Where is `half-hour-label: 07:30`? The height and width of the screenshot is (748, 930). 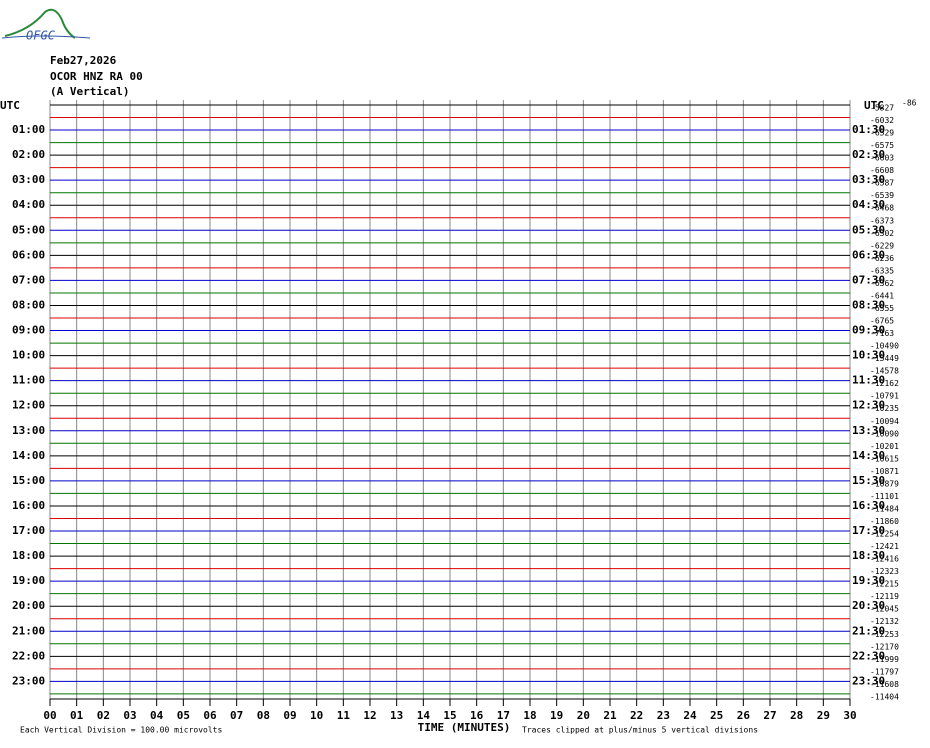
half-hour-label: 07:30 is located at coordinates (868, 279).